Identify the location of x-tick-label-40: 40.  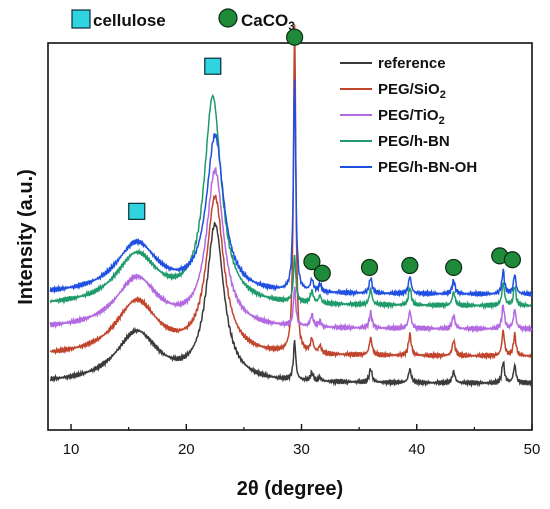
(416, 449).